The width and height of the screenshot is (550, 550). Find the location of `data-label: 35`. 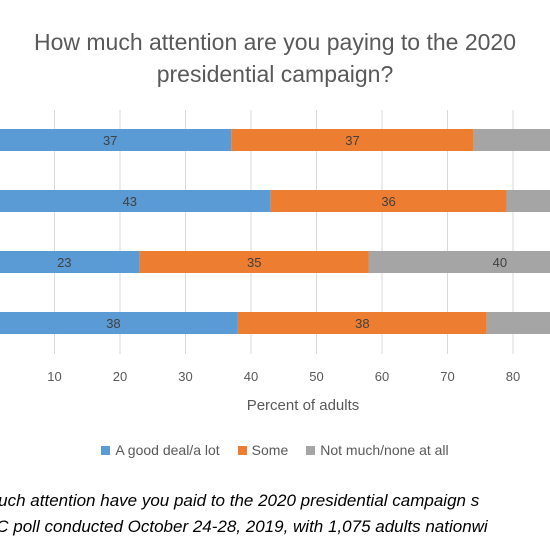

data-label: 35 is located at coordinates (254, 262).